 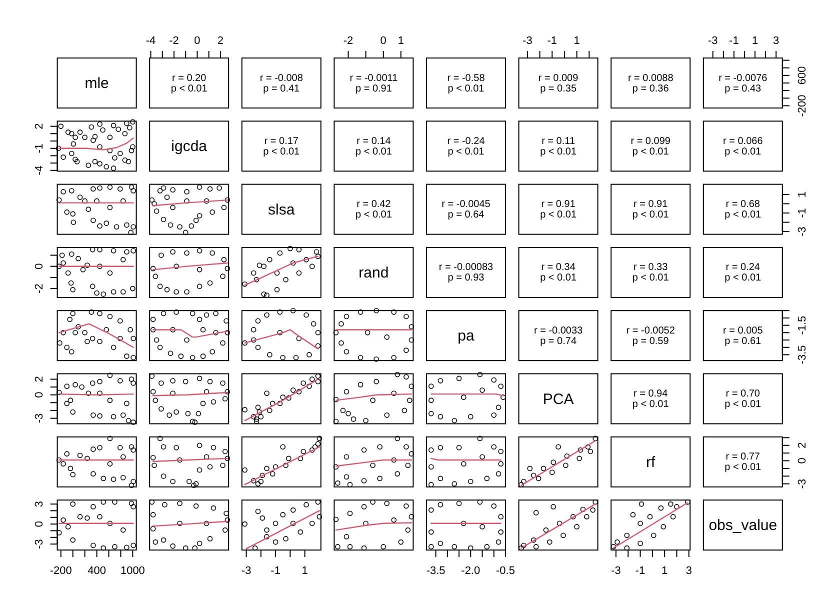 I want to click on x-tick-label: -1, so click(x=552, y=41).